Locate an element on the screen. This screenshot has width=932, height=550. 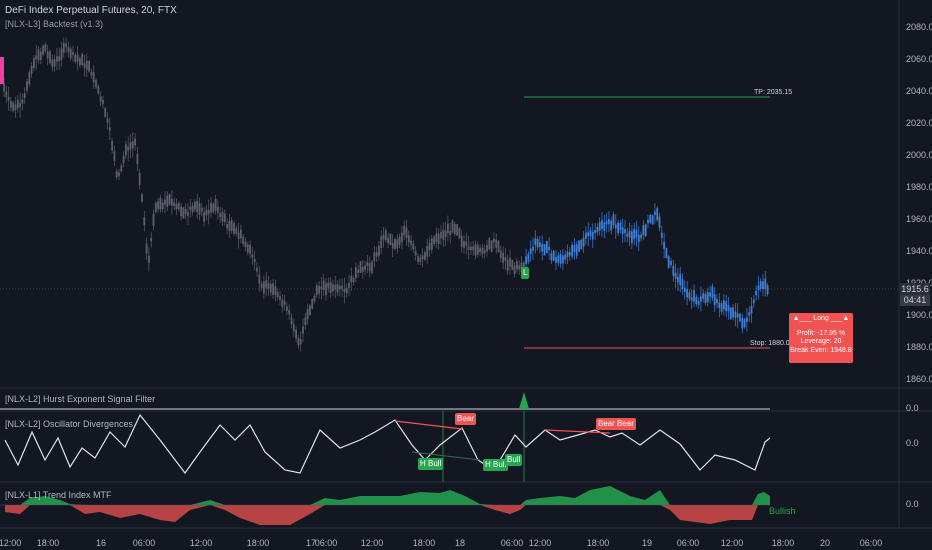
take-profit-label: TP: 2035.15 is located at coordinates (773, 92).